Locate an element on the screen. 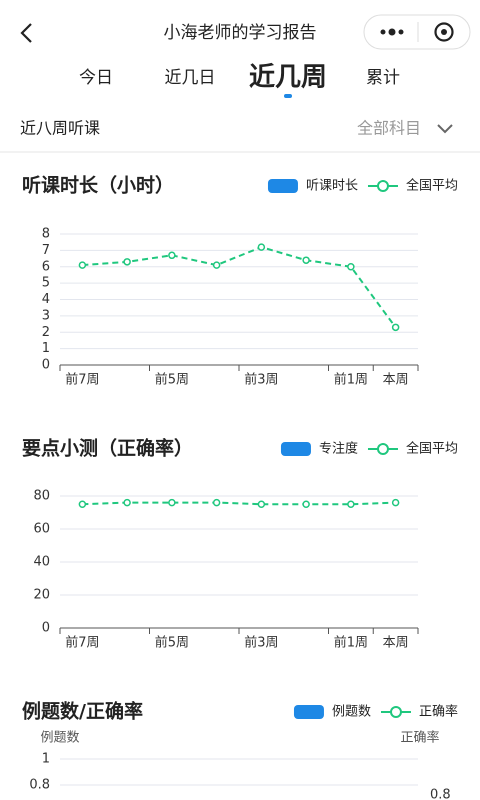  legend-label: 听课时长 is located at coordinates (332, 186).